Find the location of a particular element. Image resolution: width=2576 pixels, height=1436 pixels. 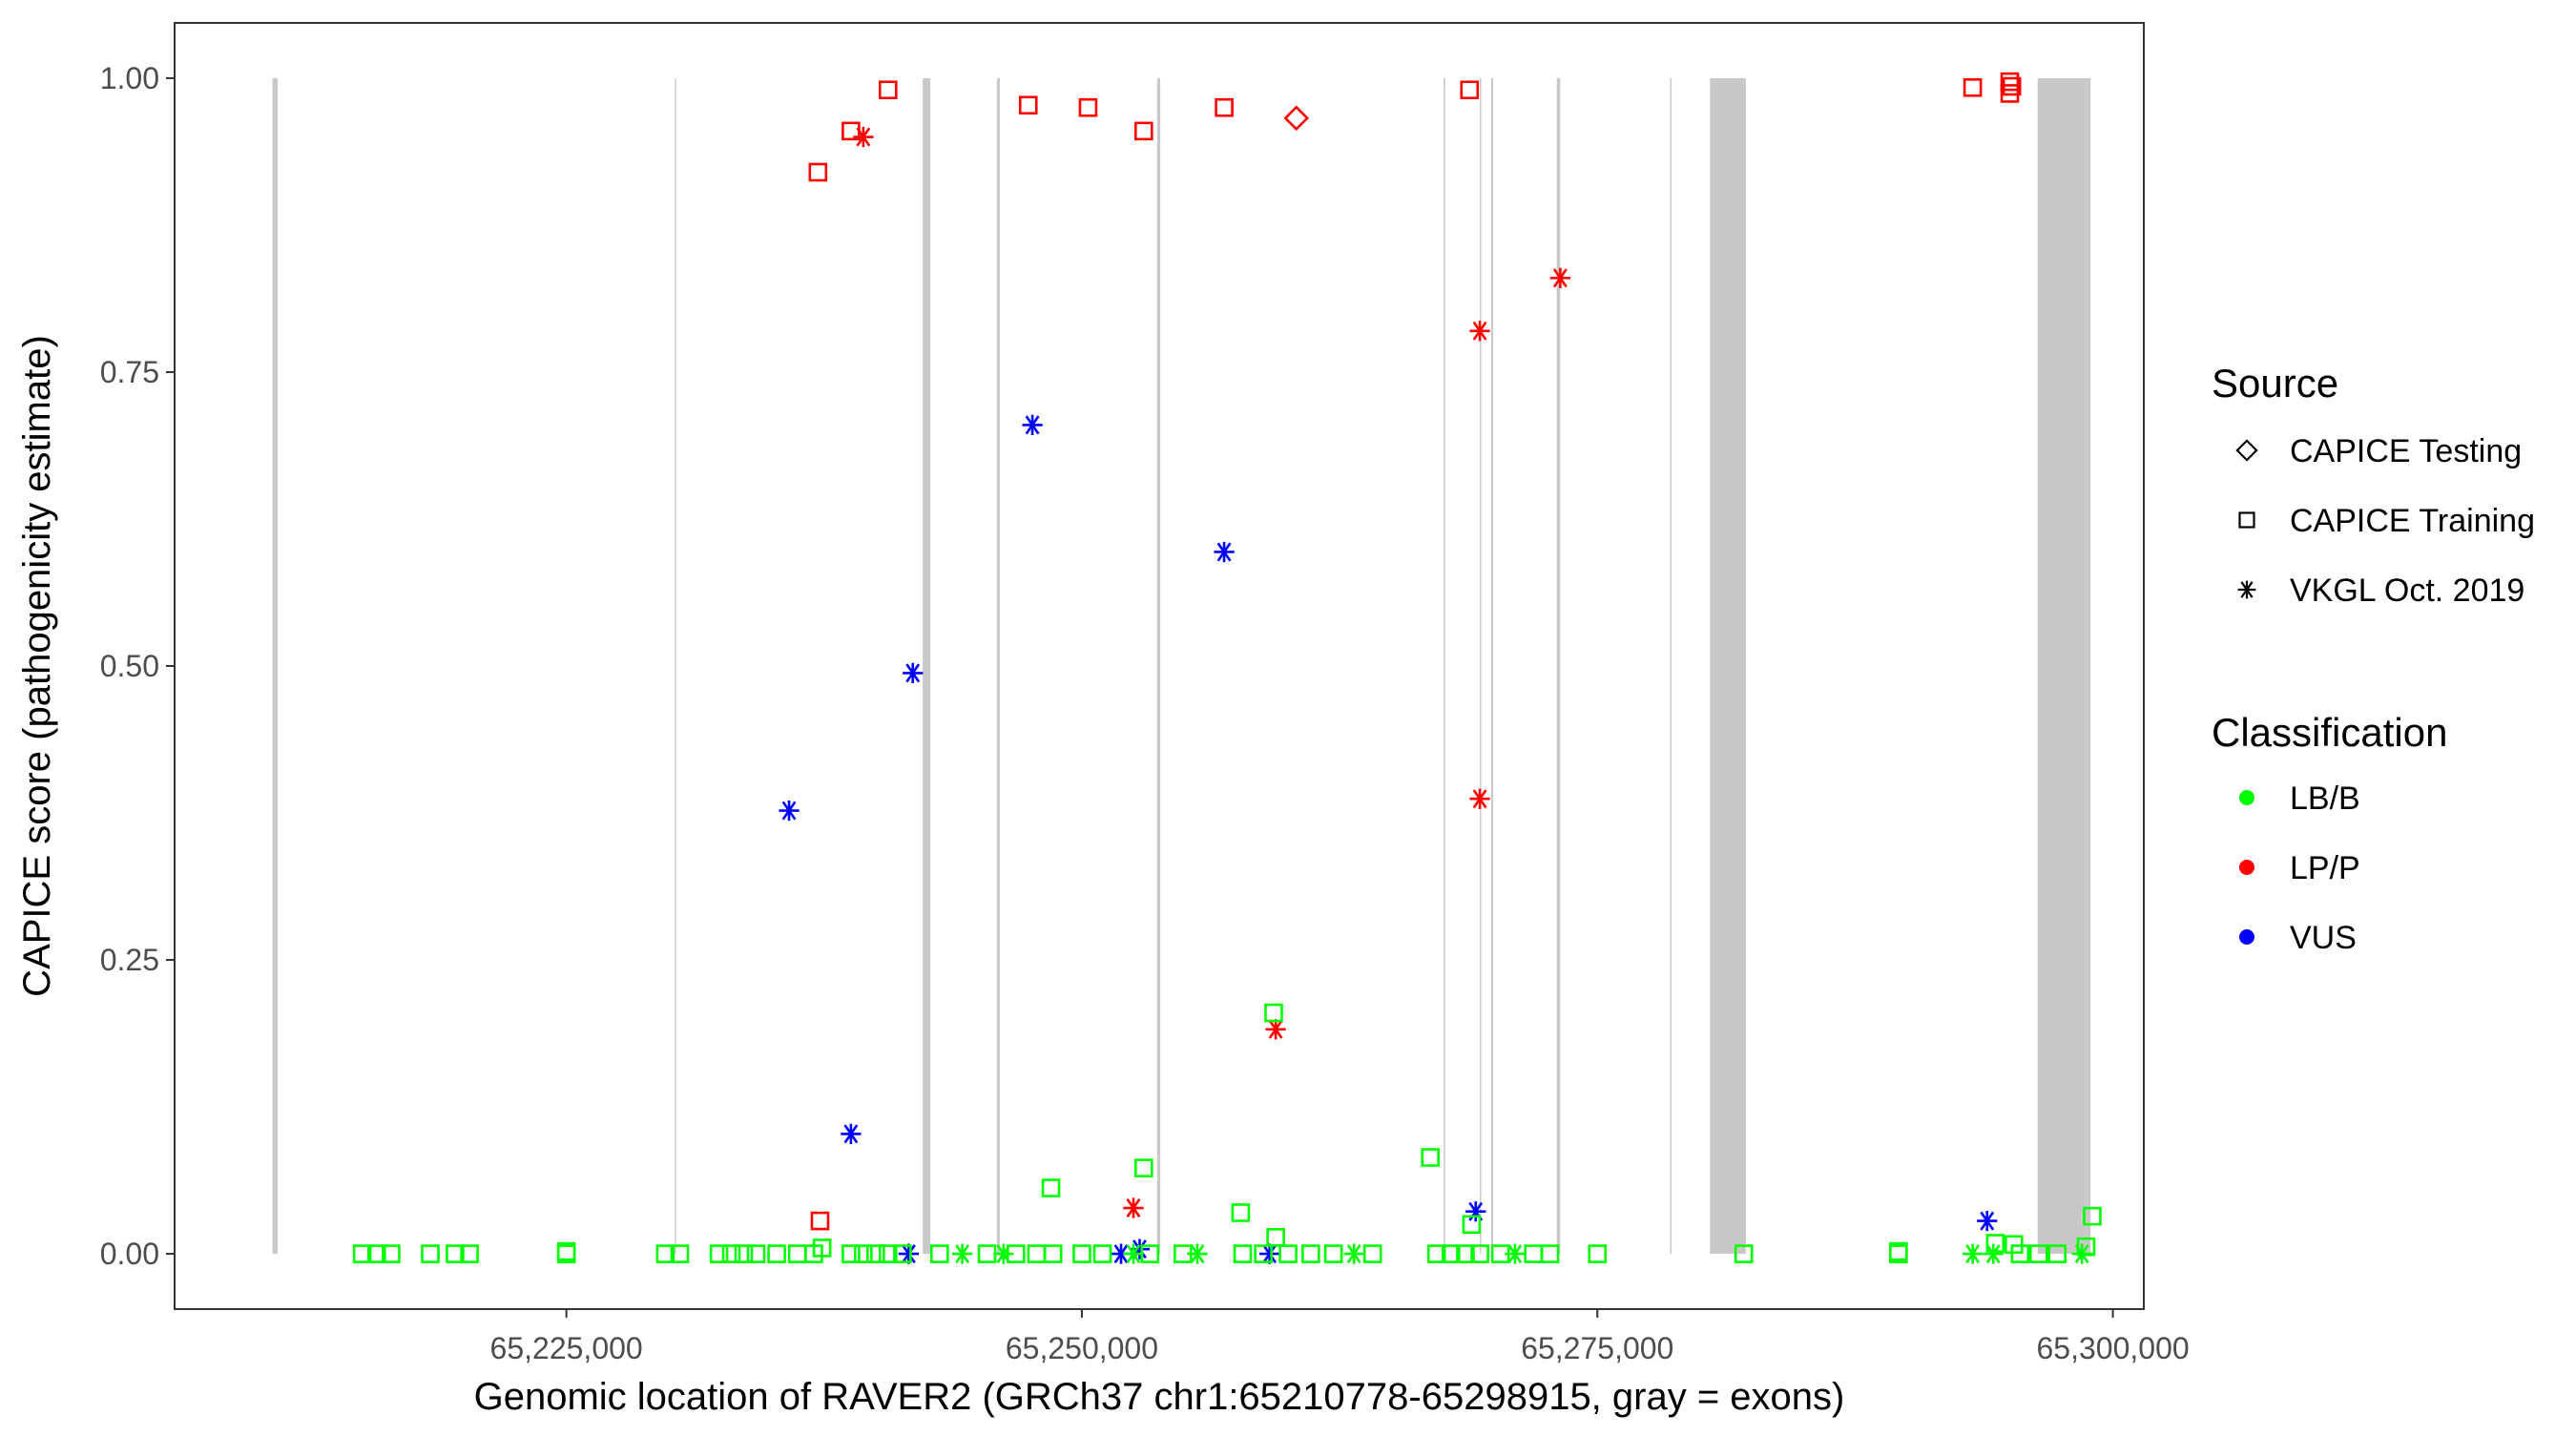

legend-key-asterisk-icon is located at coordinates (2246, 589).